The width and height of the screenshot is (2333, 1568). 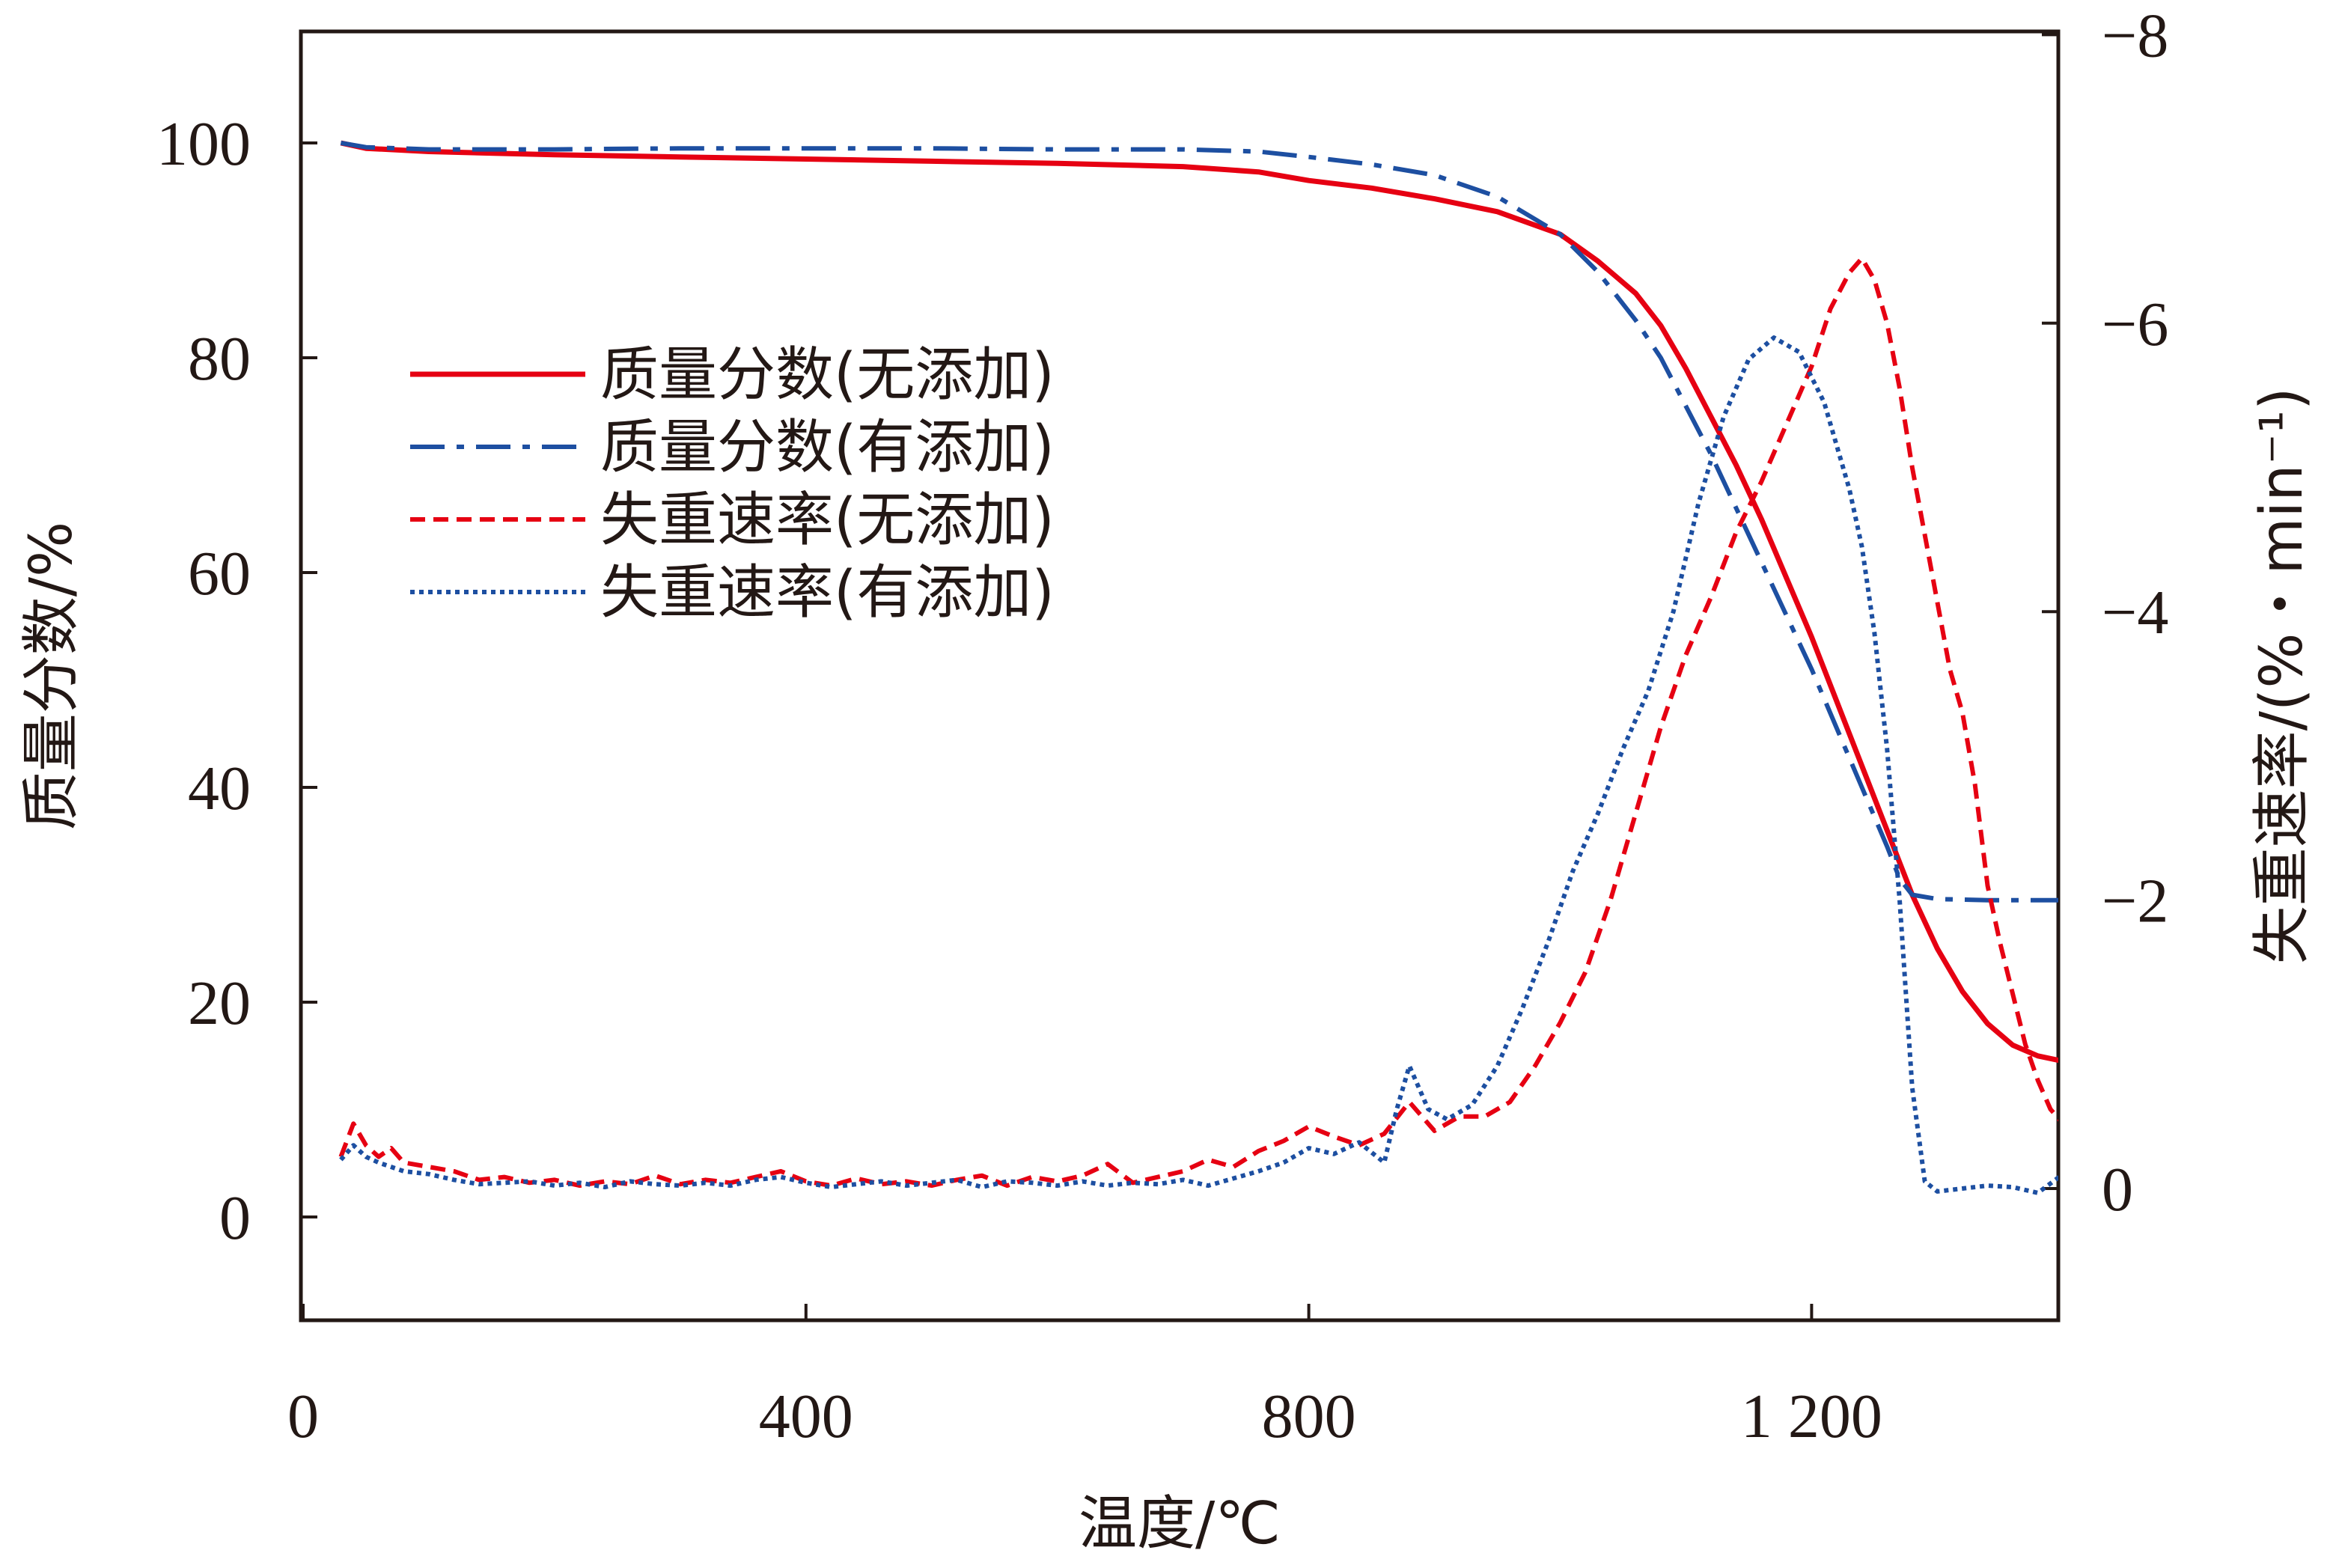 I want to click on x-axis-title: 温度/℃, so click(x=1180, y=1524).